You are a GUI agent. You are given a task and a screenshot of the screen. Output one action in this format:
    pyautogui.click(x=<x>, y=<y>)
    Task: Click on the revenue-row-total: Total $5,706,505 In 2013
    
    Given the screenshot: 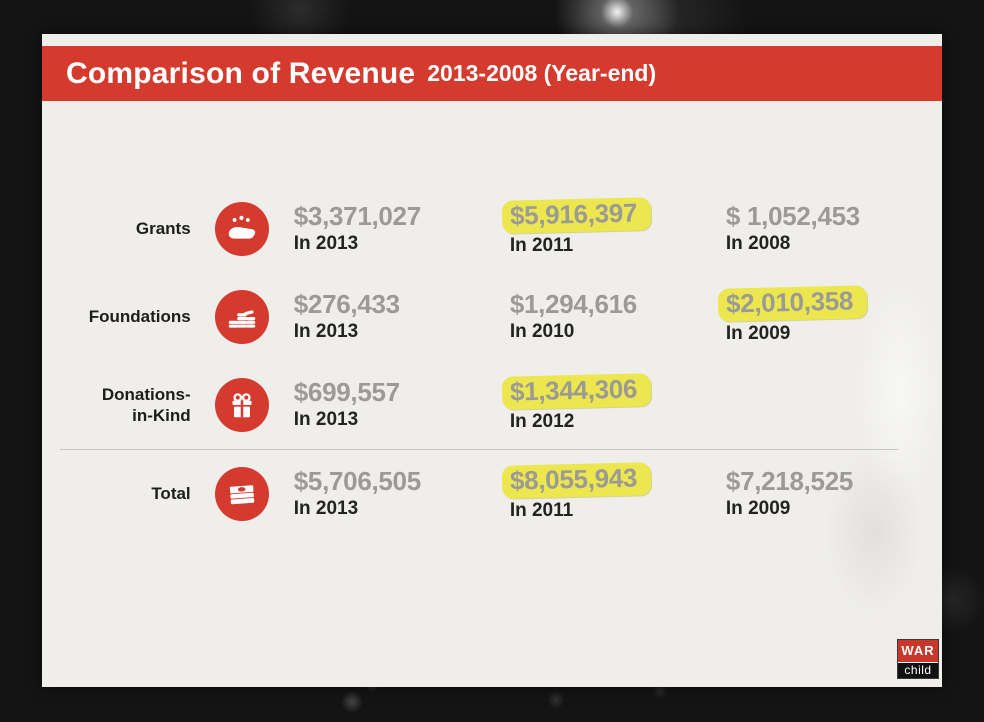 What is the action you would take?
    pyautogui.click(x=492, y=494)
    